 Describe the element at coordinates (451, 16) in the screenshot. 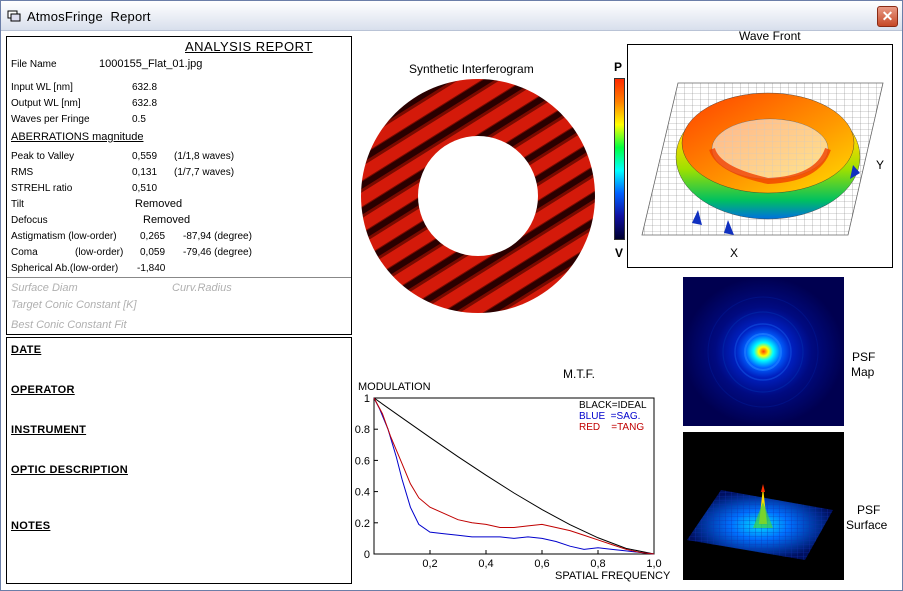

I see `title-bar: AtmosFringe Report ✕` at that location.